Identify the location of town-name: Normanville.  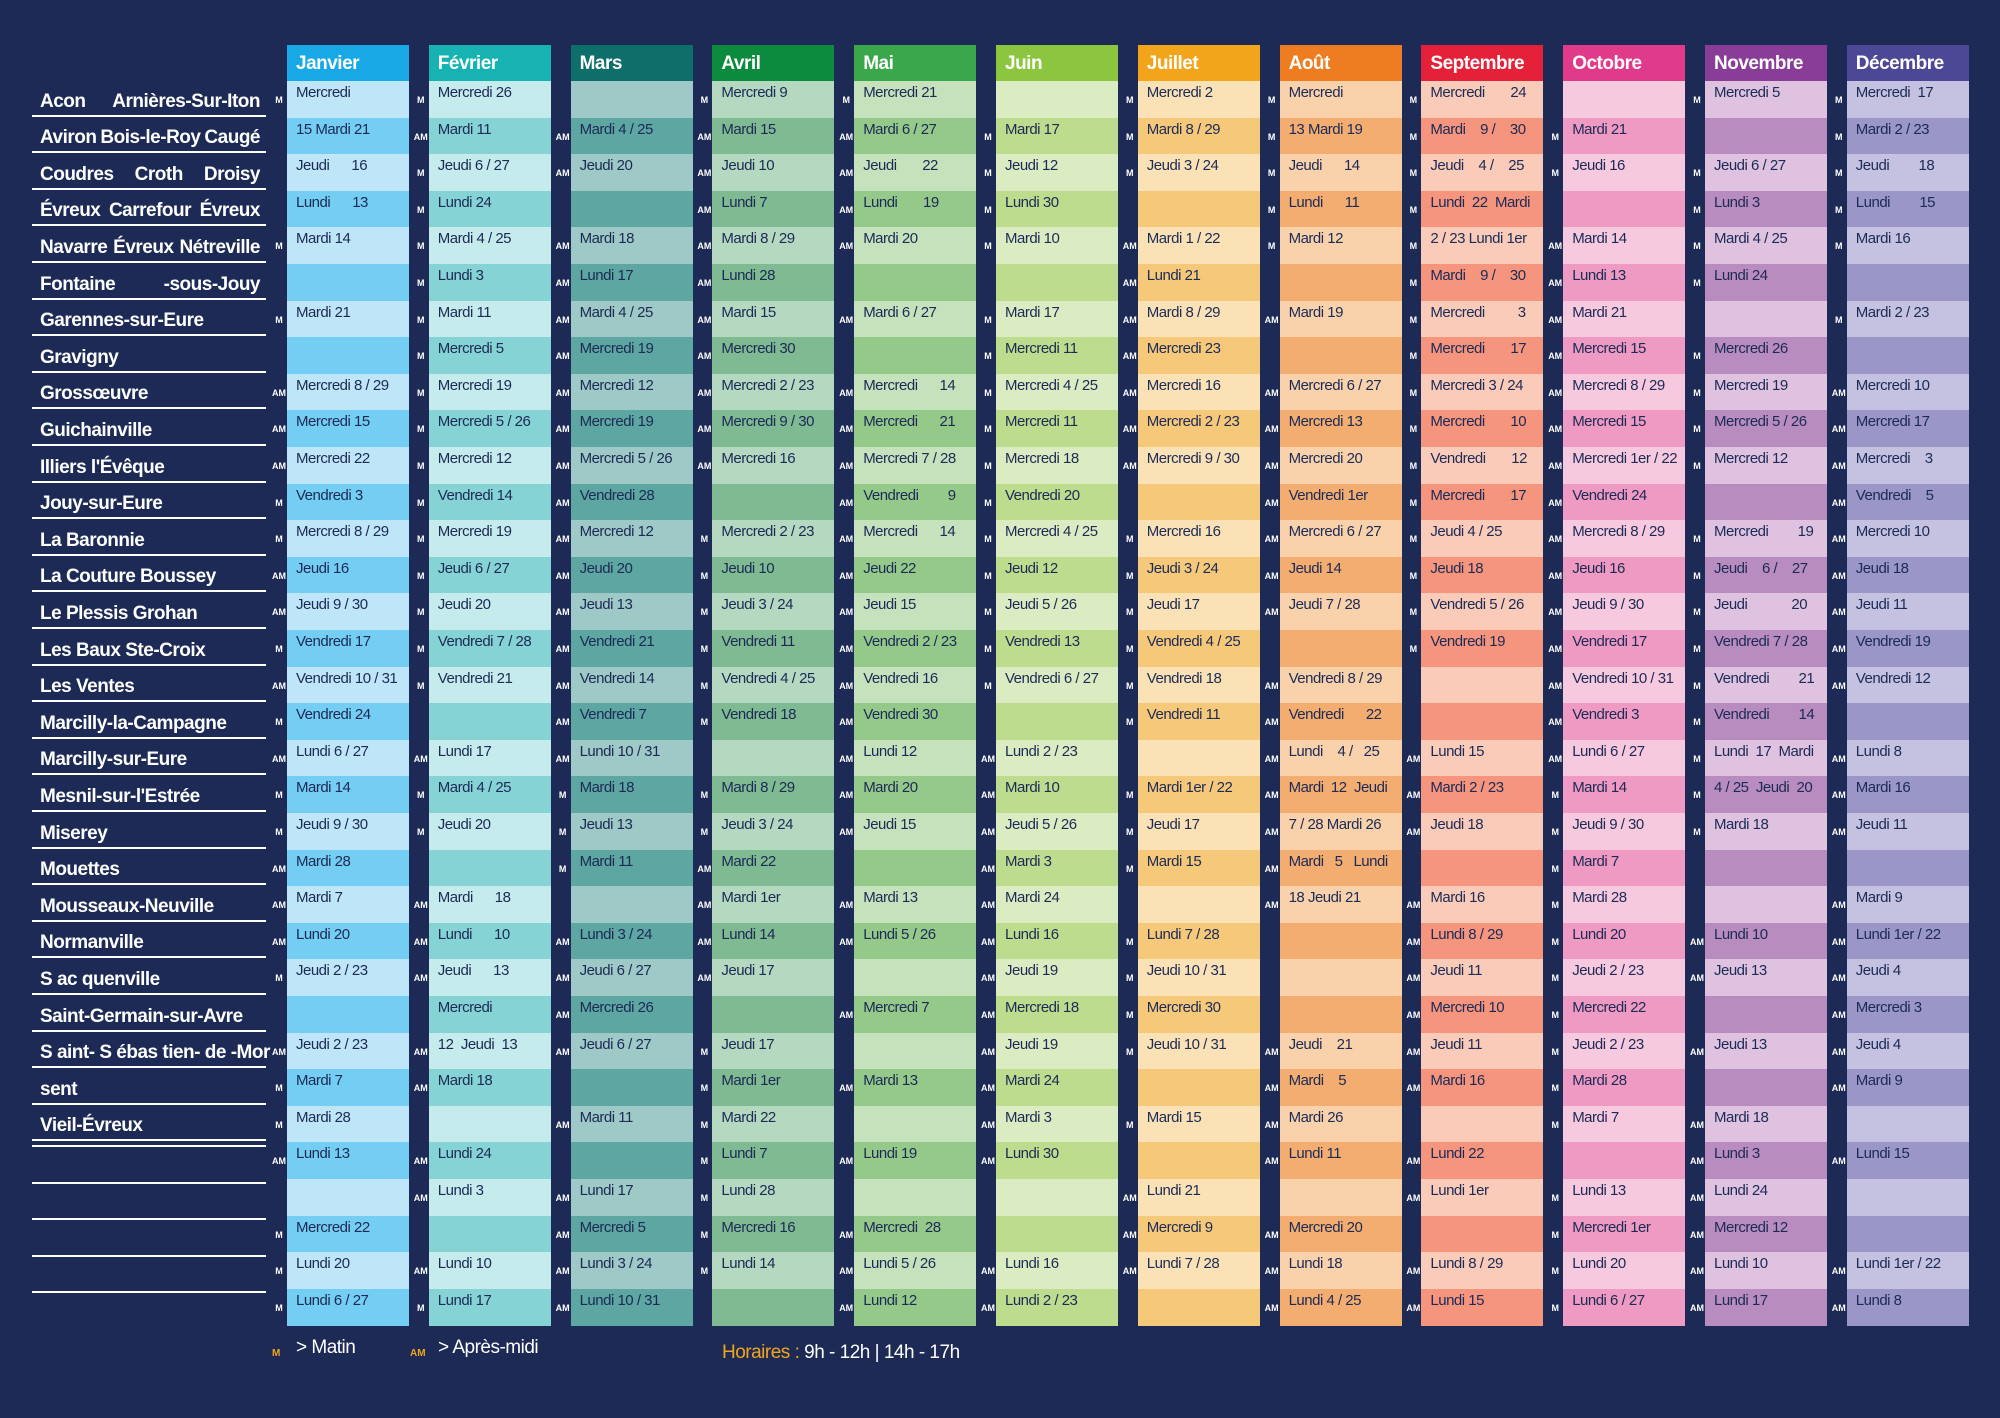
(92, 943).